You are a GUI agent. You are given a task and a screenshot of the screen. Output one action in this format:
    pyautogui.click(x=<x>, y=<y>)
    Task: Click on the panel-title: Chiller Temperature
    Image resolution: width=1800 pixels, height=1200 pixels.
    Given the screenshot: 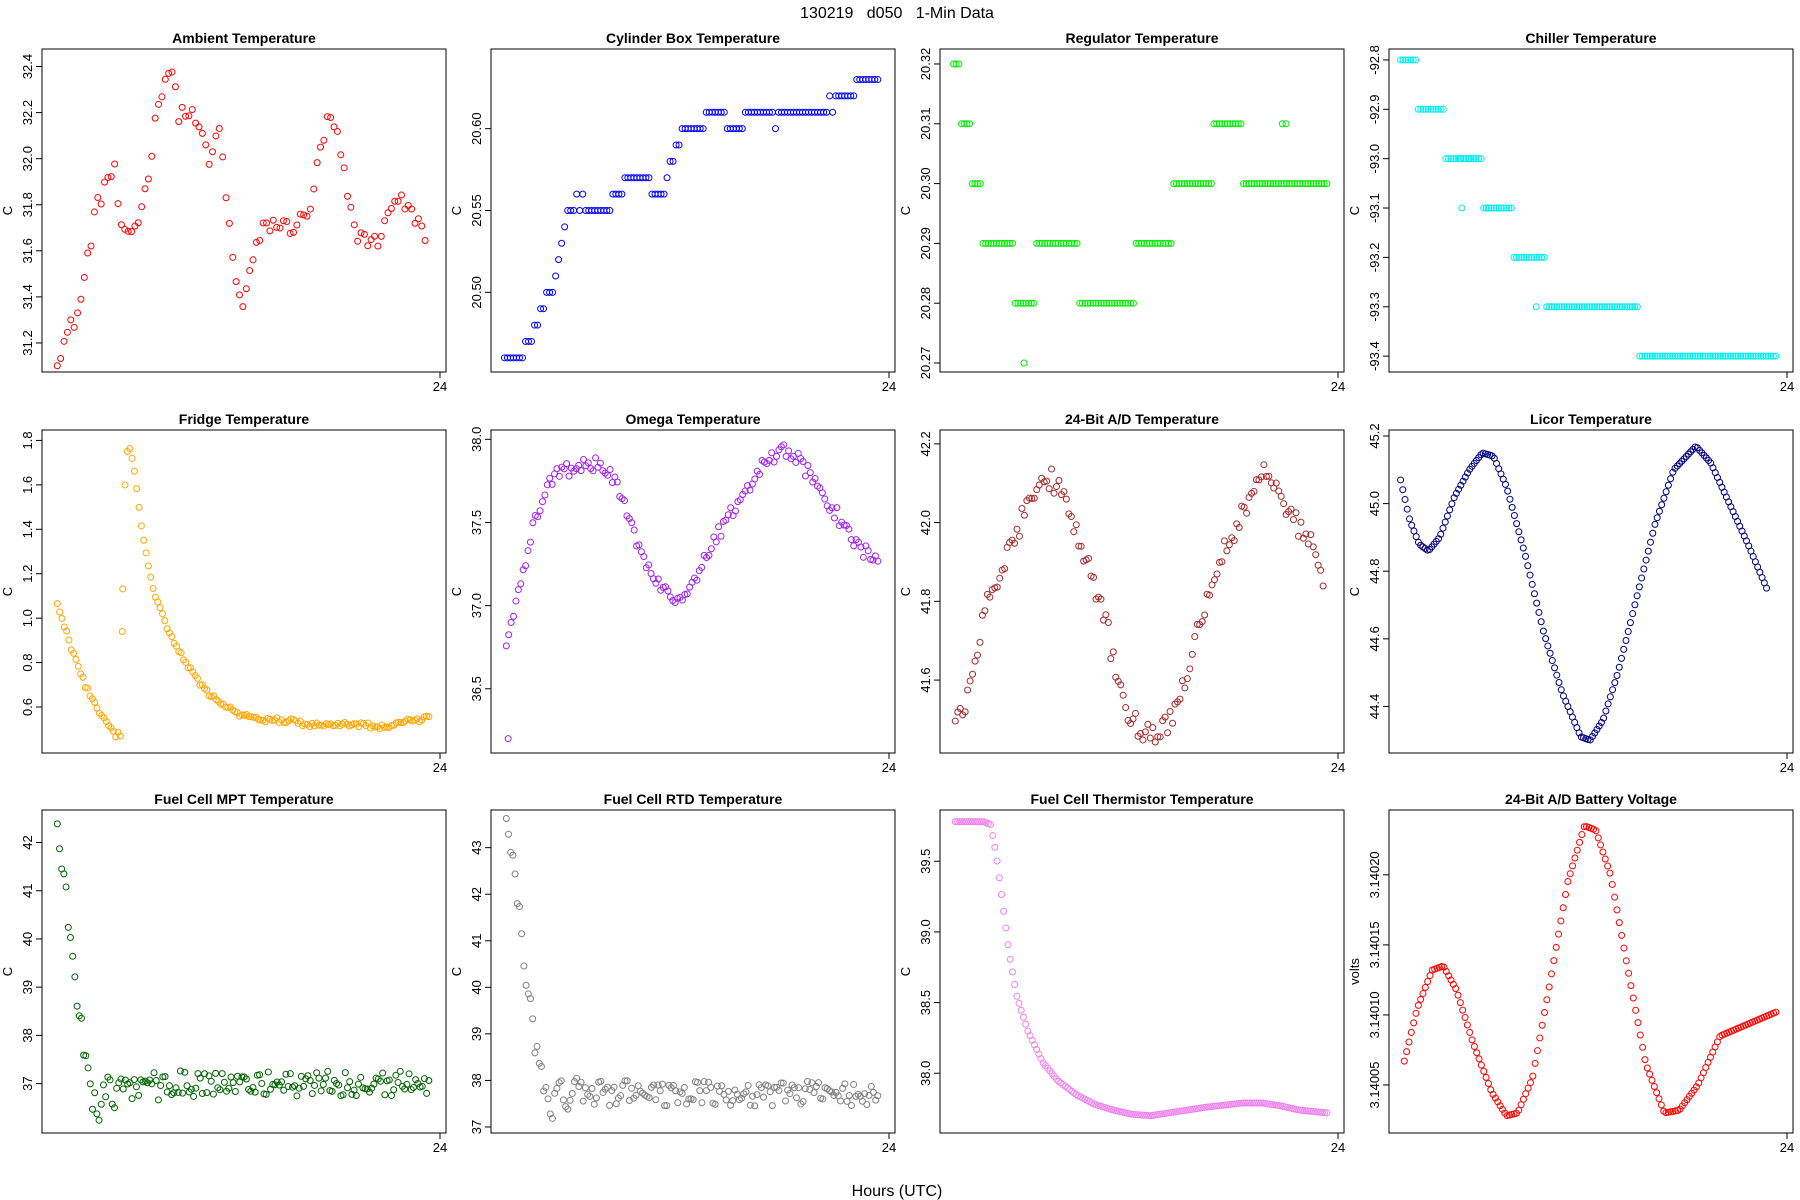 What is the action you would take?
    pyautogui.click(x=1590, y=38)
    